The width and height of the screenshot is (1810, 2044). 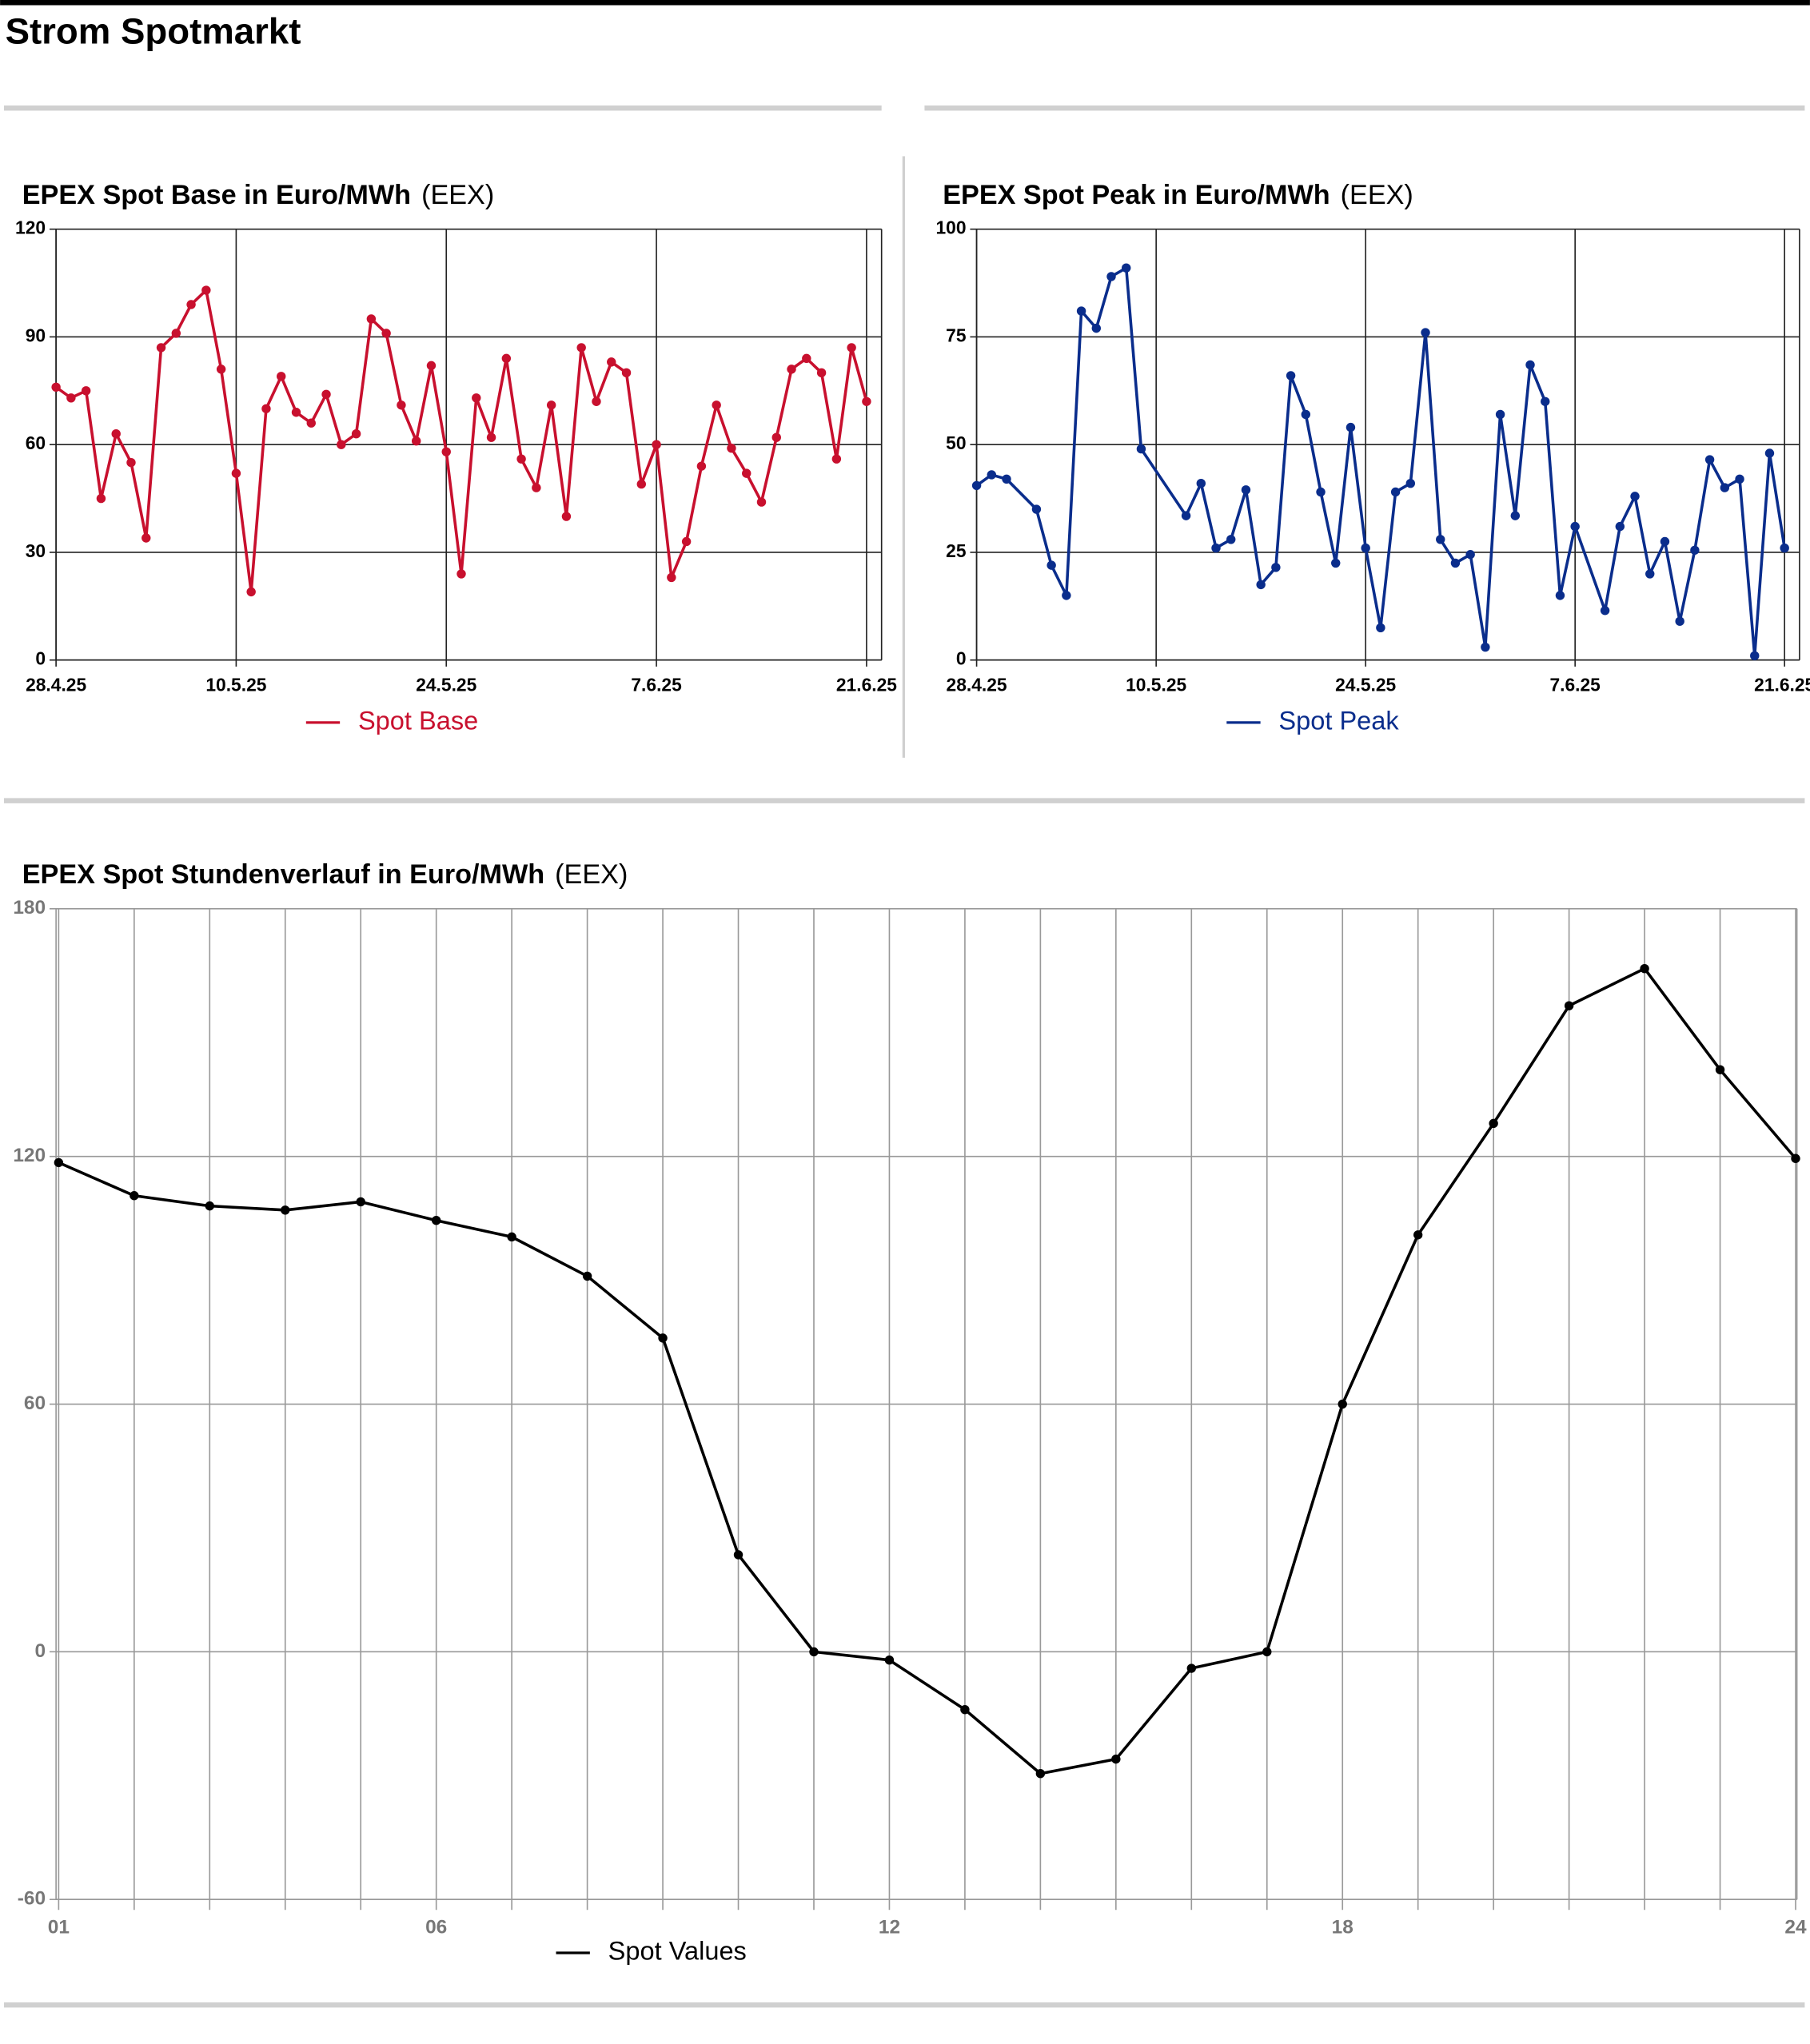 I want to click on chart-title-main: EPEX Spot Stundenverlauf in Euro/MWh, so click(x=283, y=874).